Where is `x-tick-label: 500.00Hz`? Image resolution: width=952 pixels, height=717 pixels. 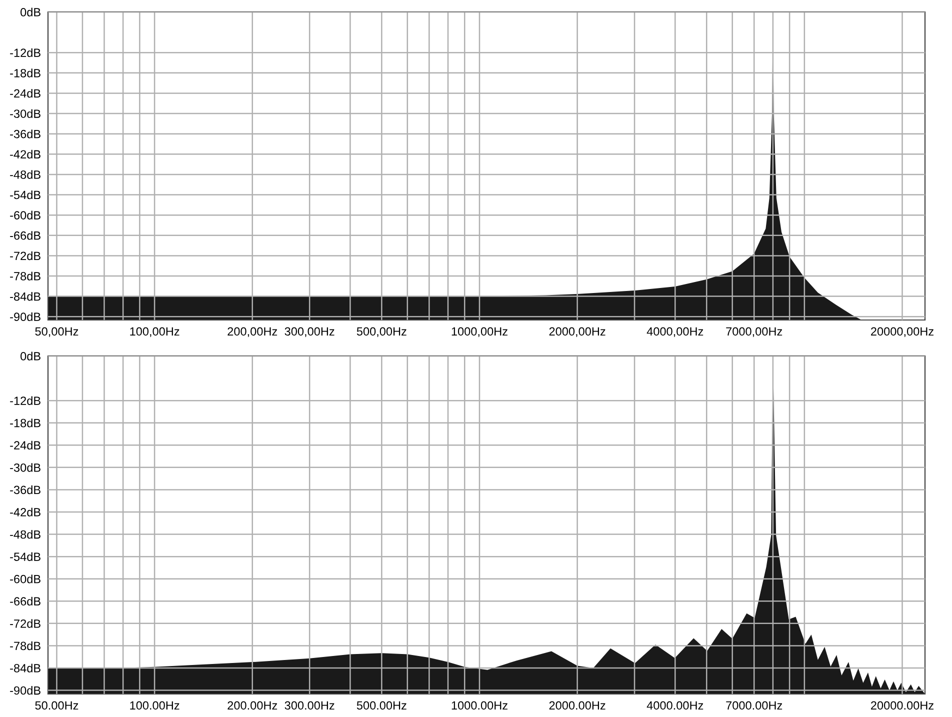
x-tick-label: 500.00Hz is located at coordinates (381, 705).